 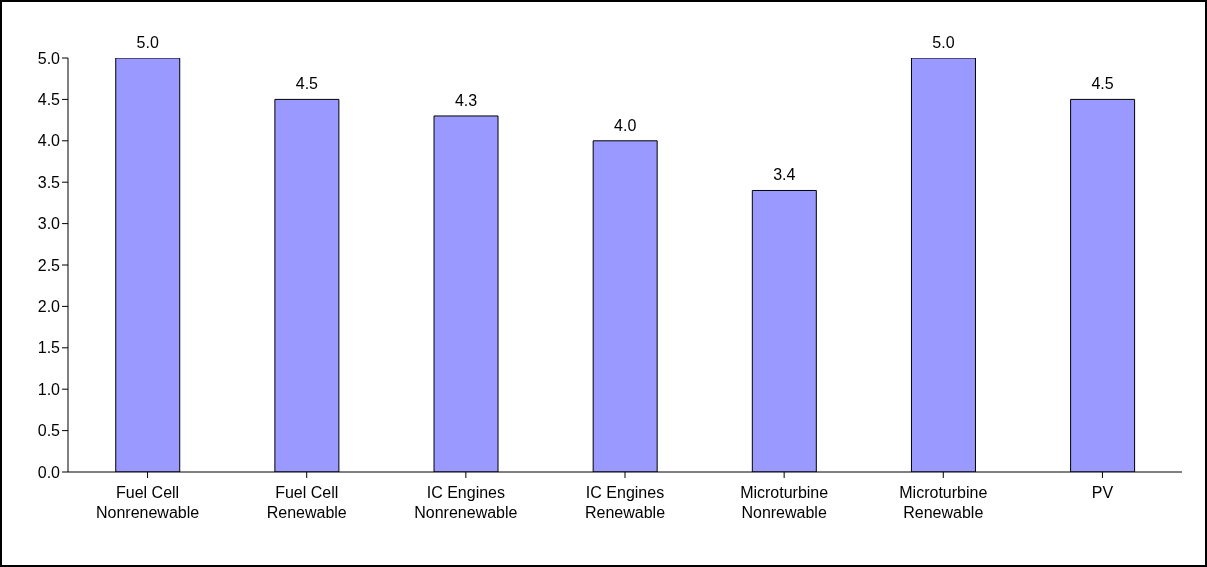 What do you see at coordinates (49, 389) in the screenshot?
I see `y-tick-label: 1.0` at bounding box center [49, 389].